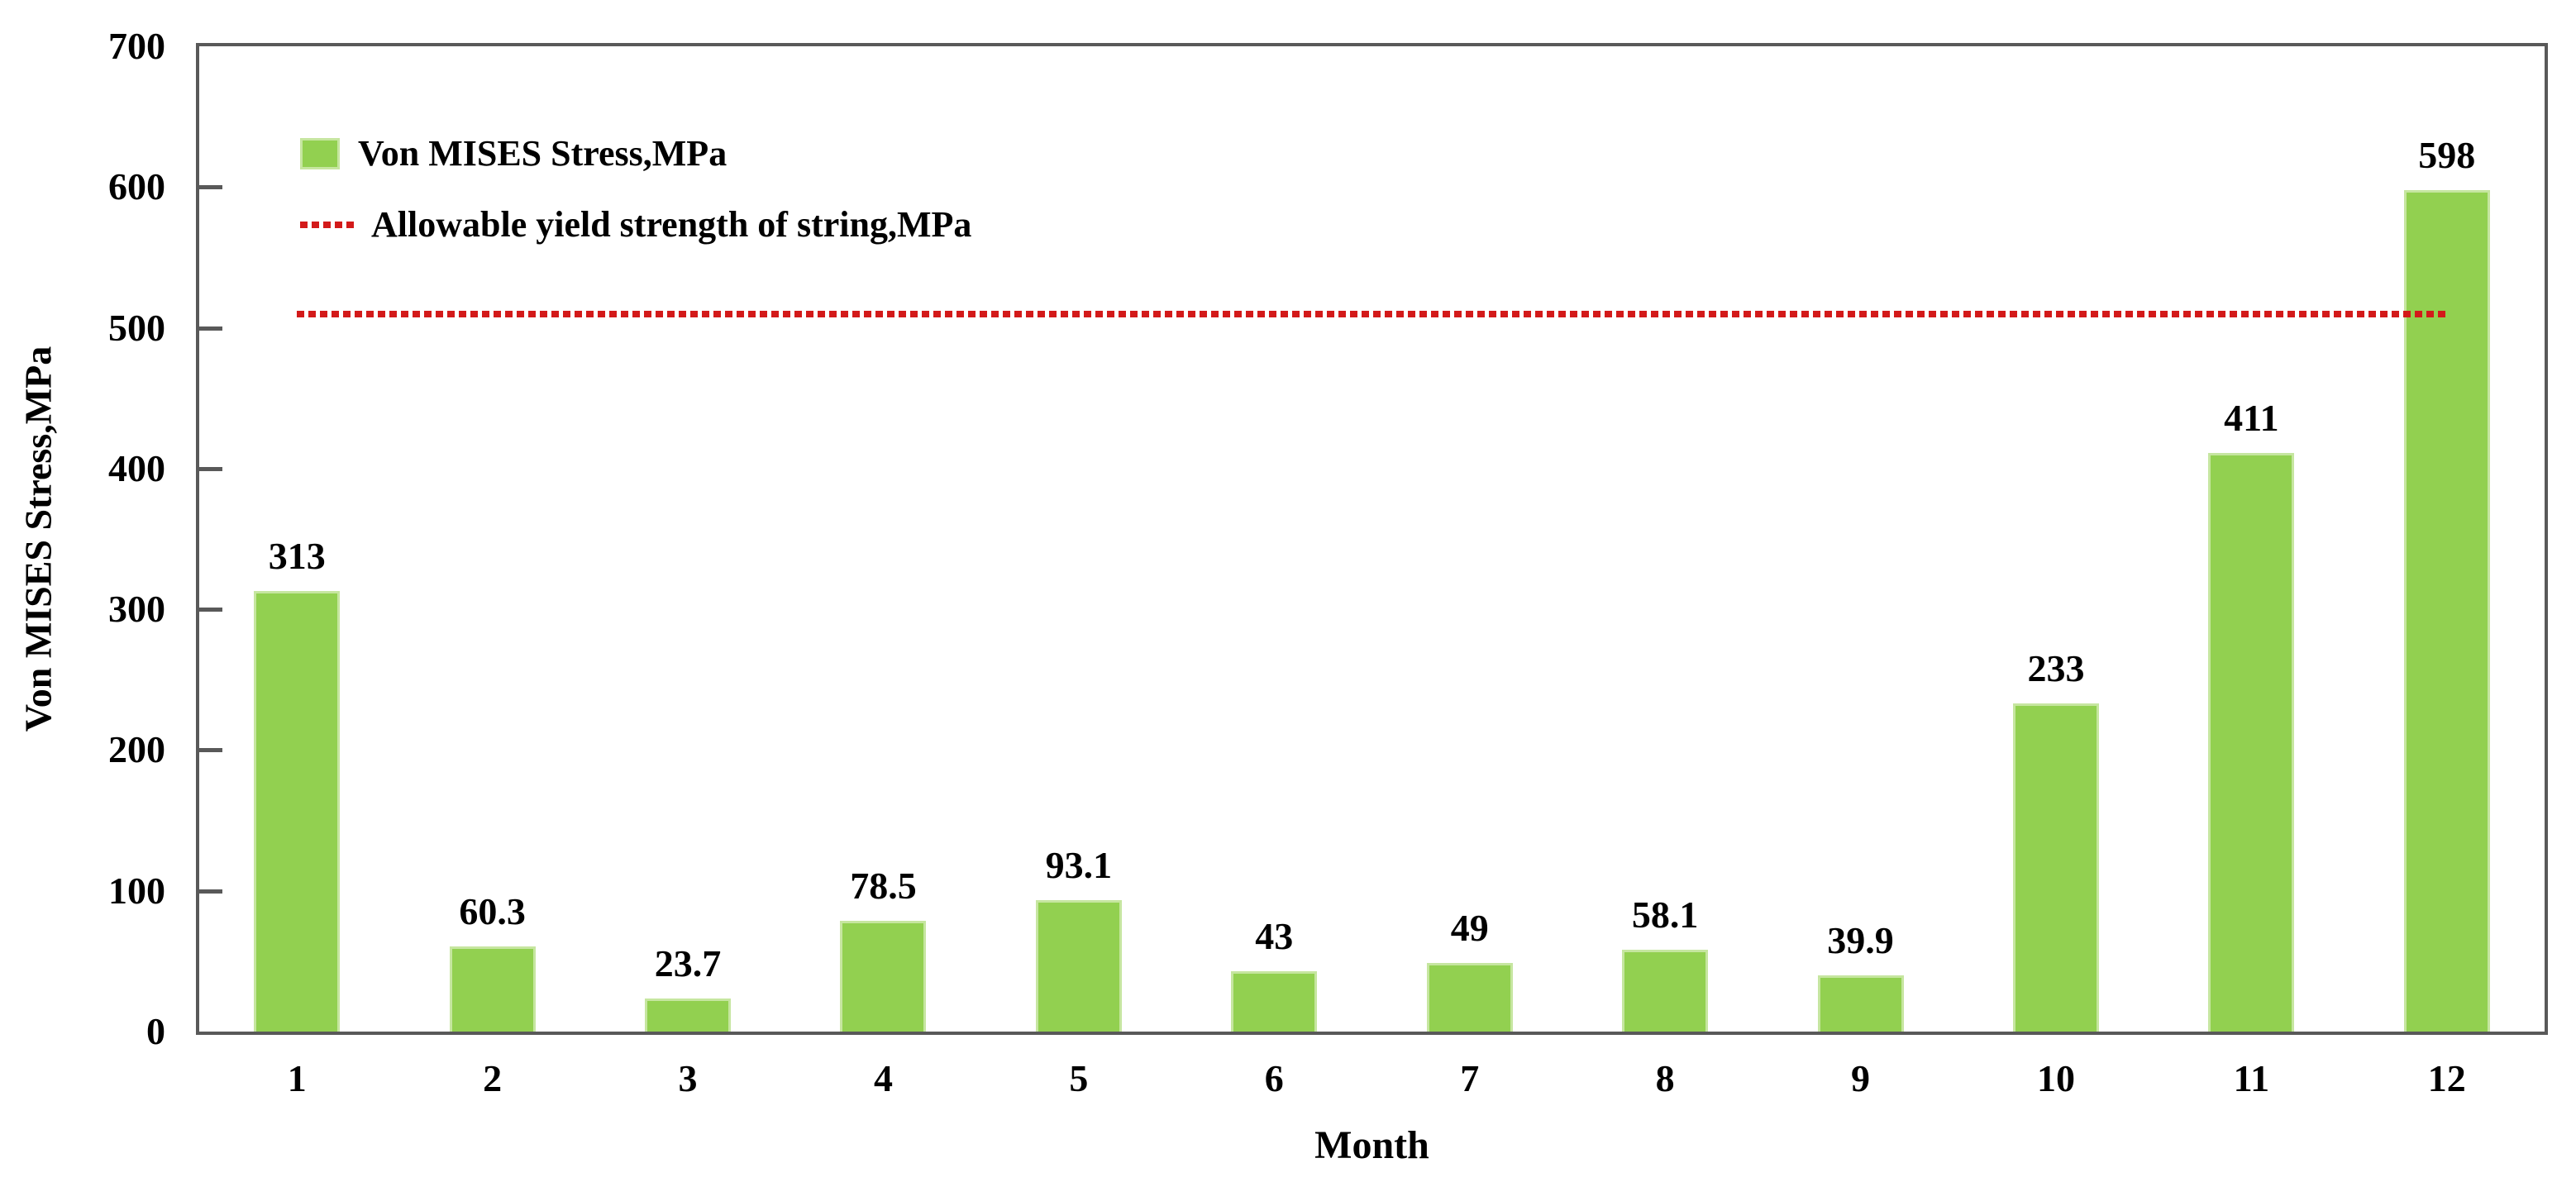 The height and width of the screenshot is (1182, 2576). What do you see at coordinates (2251, 1078) in the screenshot?
I see `x-tick-label-month-11: 11` at bounding box center [2251, 1078].